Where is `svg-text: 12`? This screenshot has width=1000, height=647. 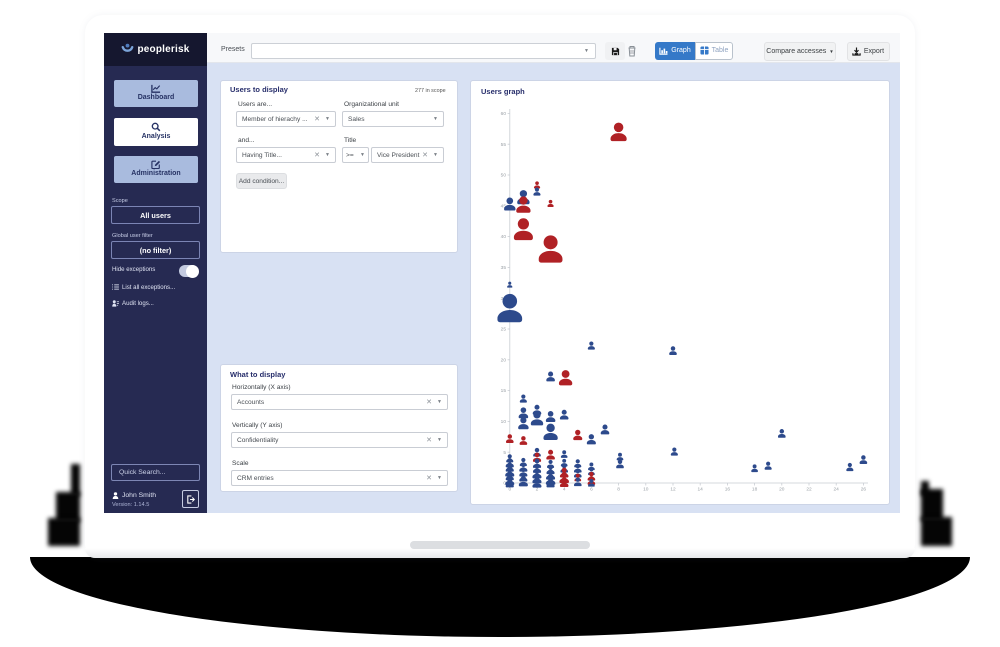
svg-text: 12 is located at coordinates (673, 489).